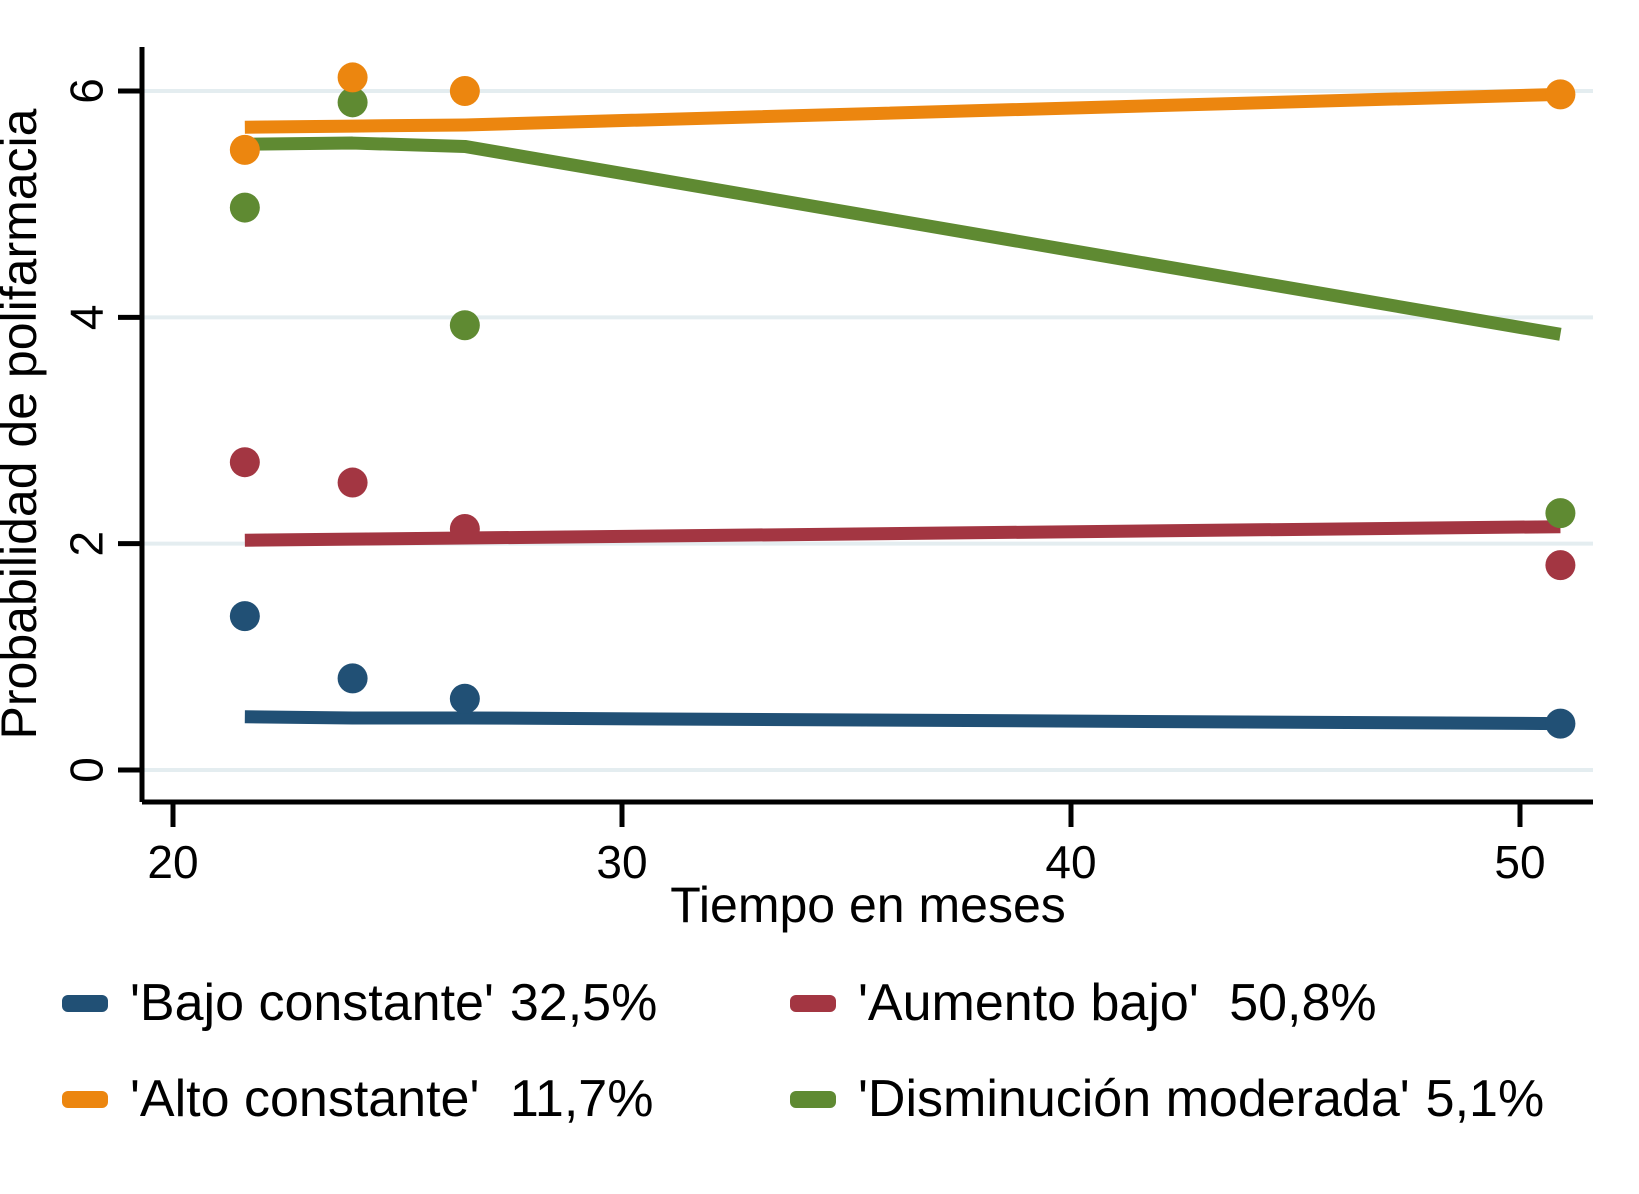 The height and width of the screenshot is (1194, 1639). Describe the element at coordinates (312, 1003) in the screenshot. I see `legend-label-bajo-constante: 'Bajo constante'` at that location.